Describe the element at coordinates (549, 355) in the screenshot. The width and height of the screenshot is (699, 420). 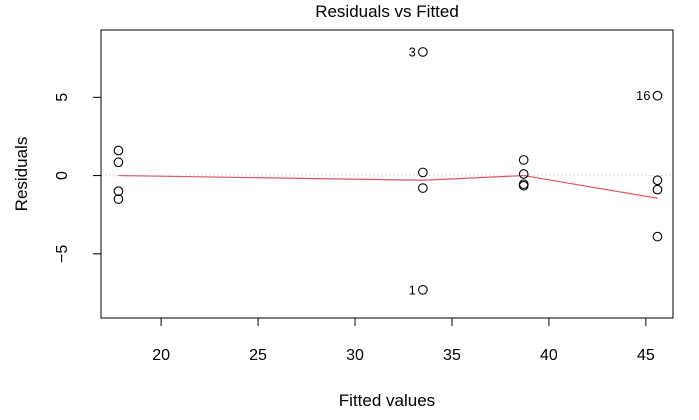
I see `x-tick-label: 40` at that location.